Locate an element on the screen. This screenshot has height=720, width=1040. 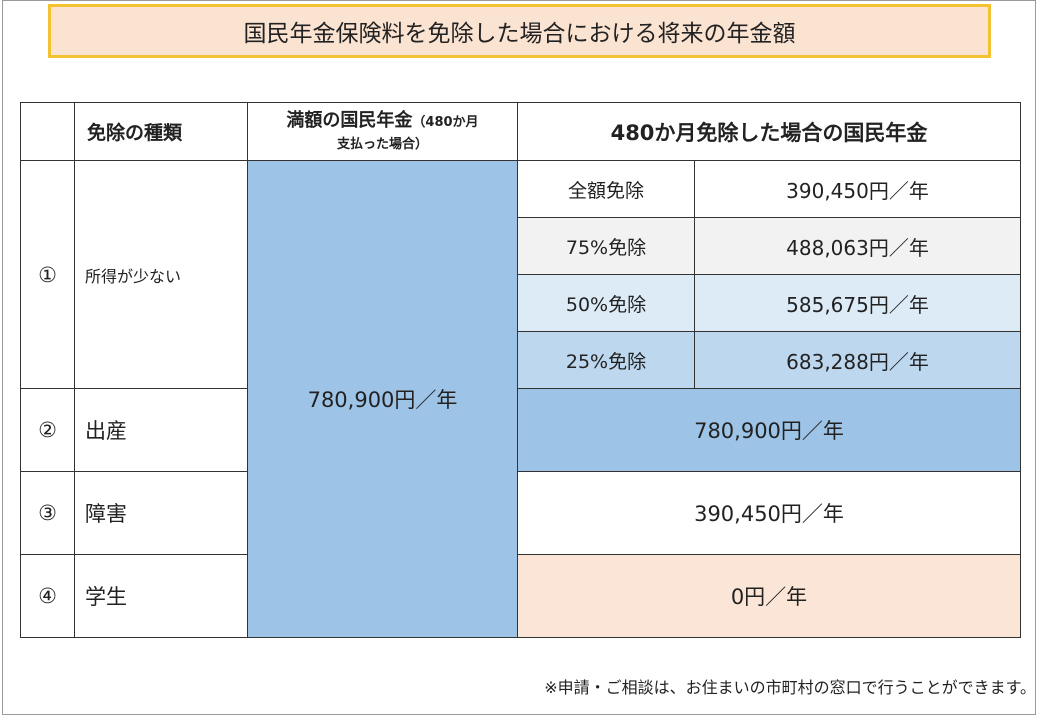
sub-exemption-value: 585,675円／年 is located at coordinates (857, 303).